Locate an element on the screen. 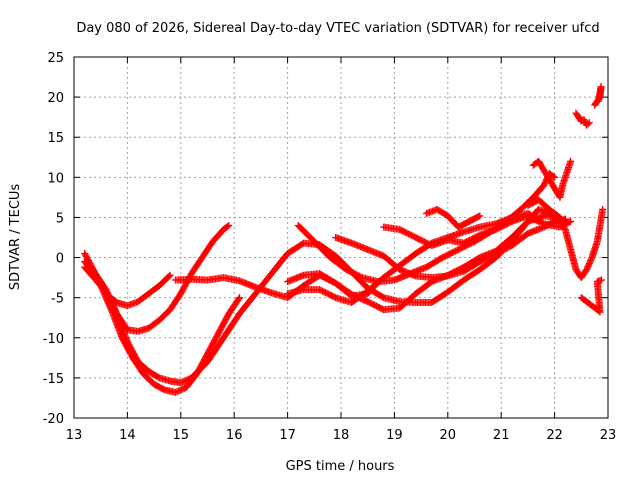 The image size is (640, 480). x-tick-label: 20 is located at coordinates (448, 435).